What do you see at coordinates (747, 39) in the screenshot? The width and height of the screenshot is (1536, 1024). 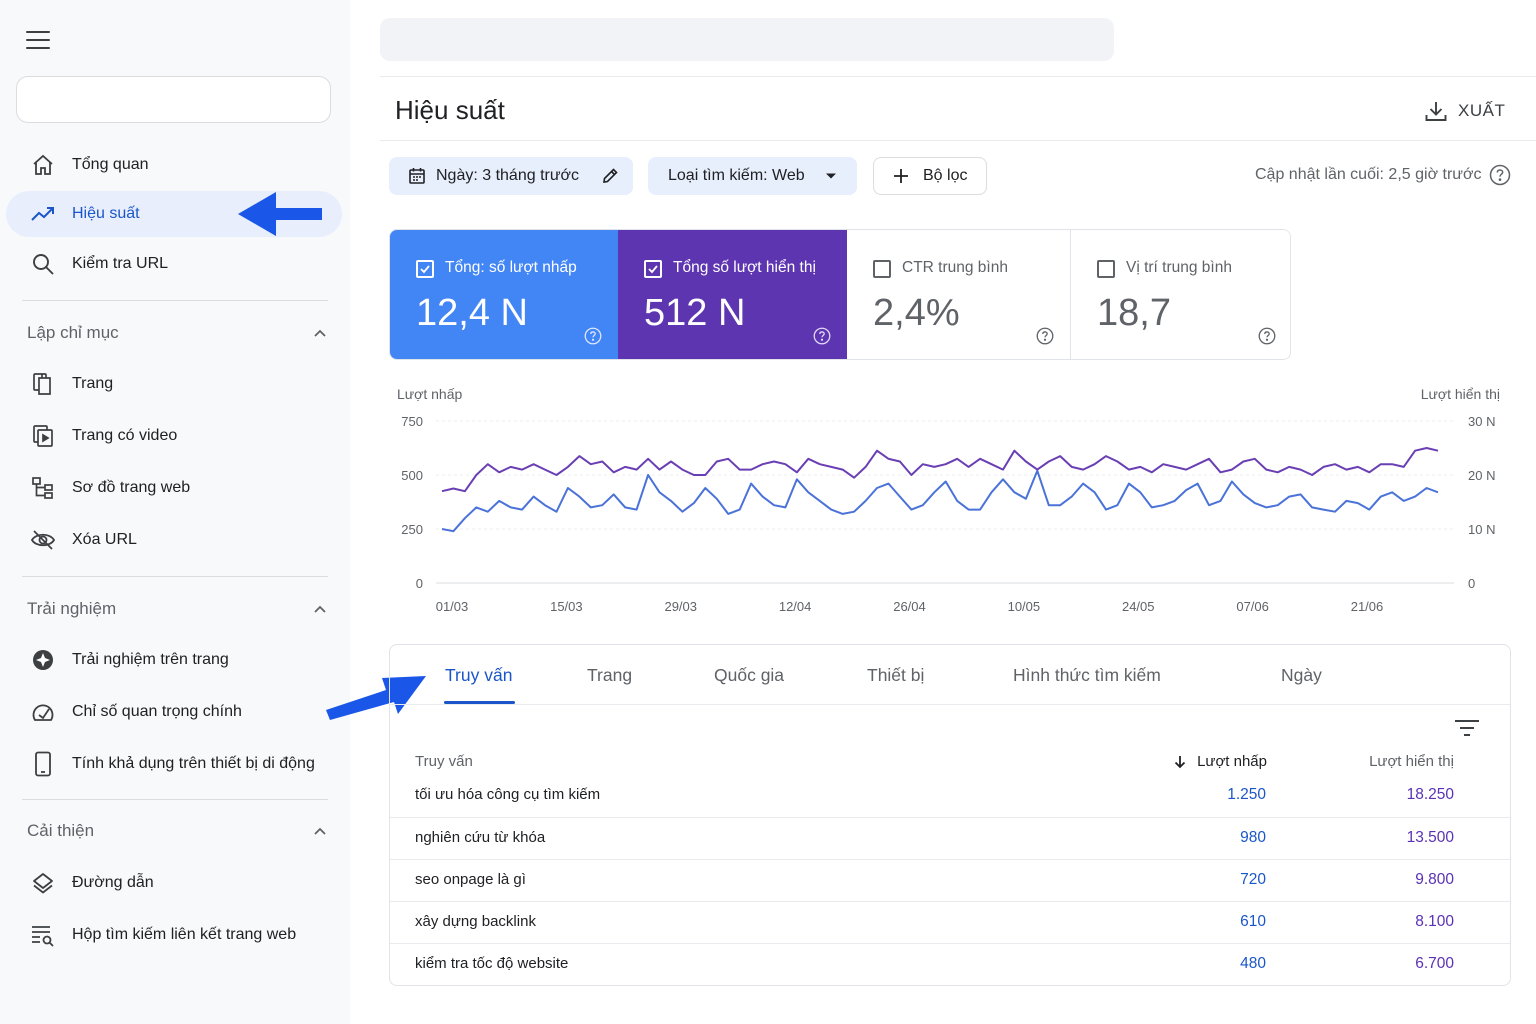 I see `inspect-url-search-bar` at bounding box center [747, 39].